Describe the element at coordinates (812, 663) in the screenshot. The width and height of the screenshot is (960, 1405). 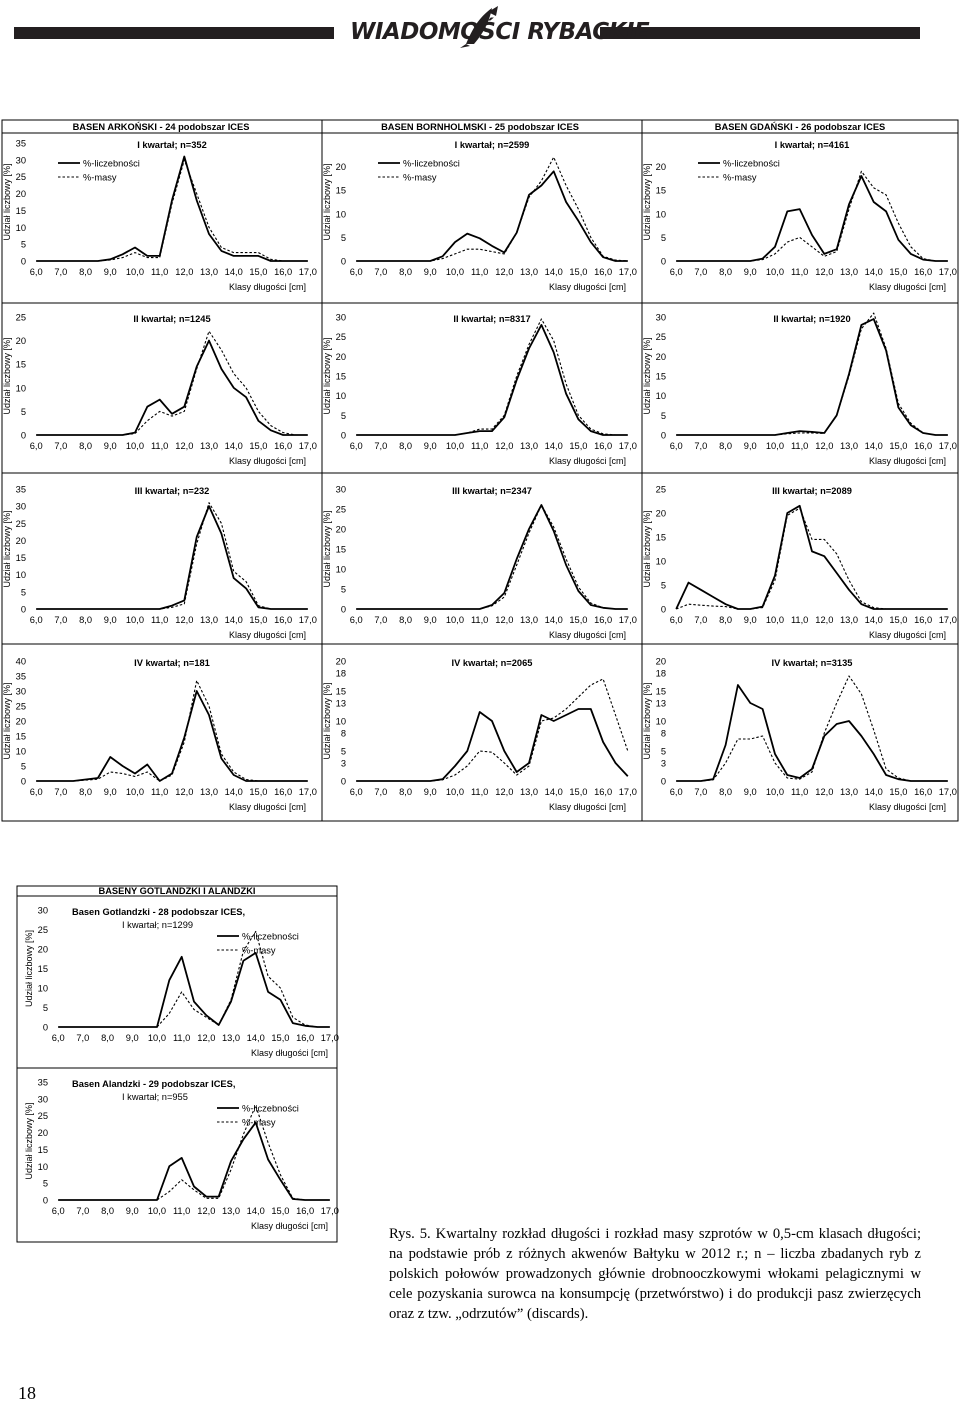
I see `chart-title: IV kwartał; n=3135` at that location.